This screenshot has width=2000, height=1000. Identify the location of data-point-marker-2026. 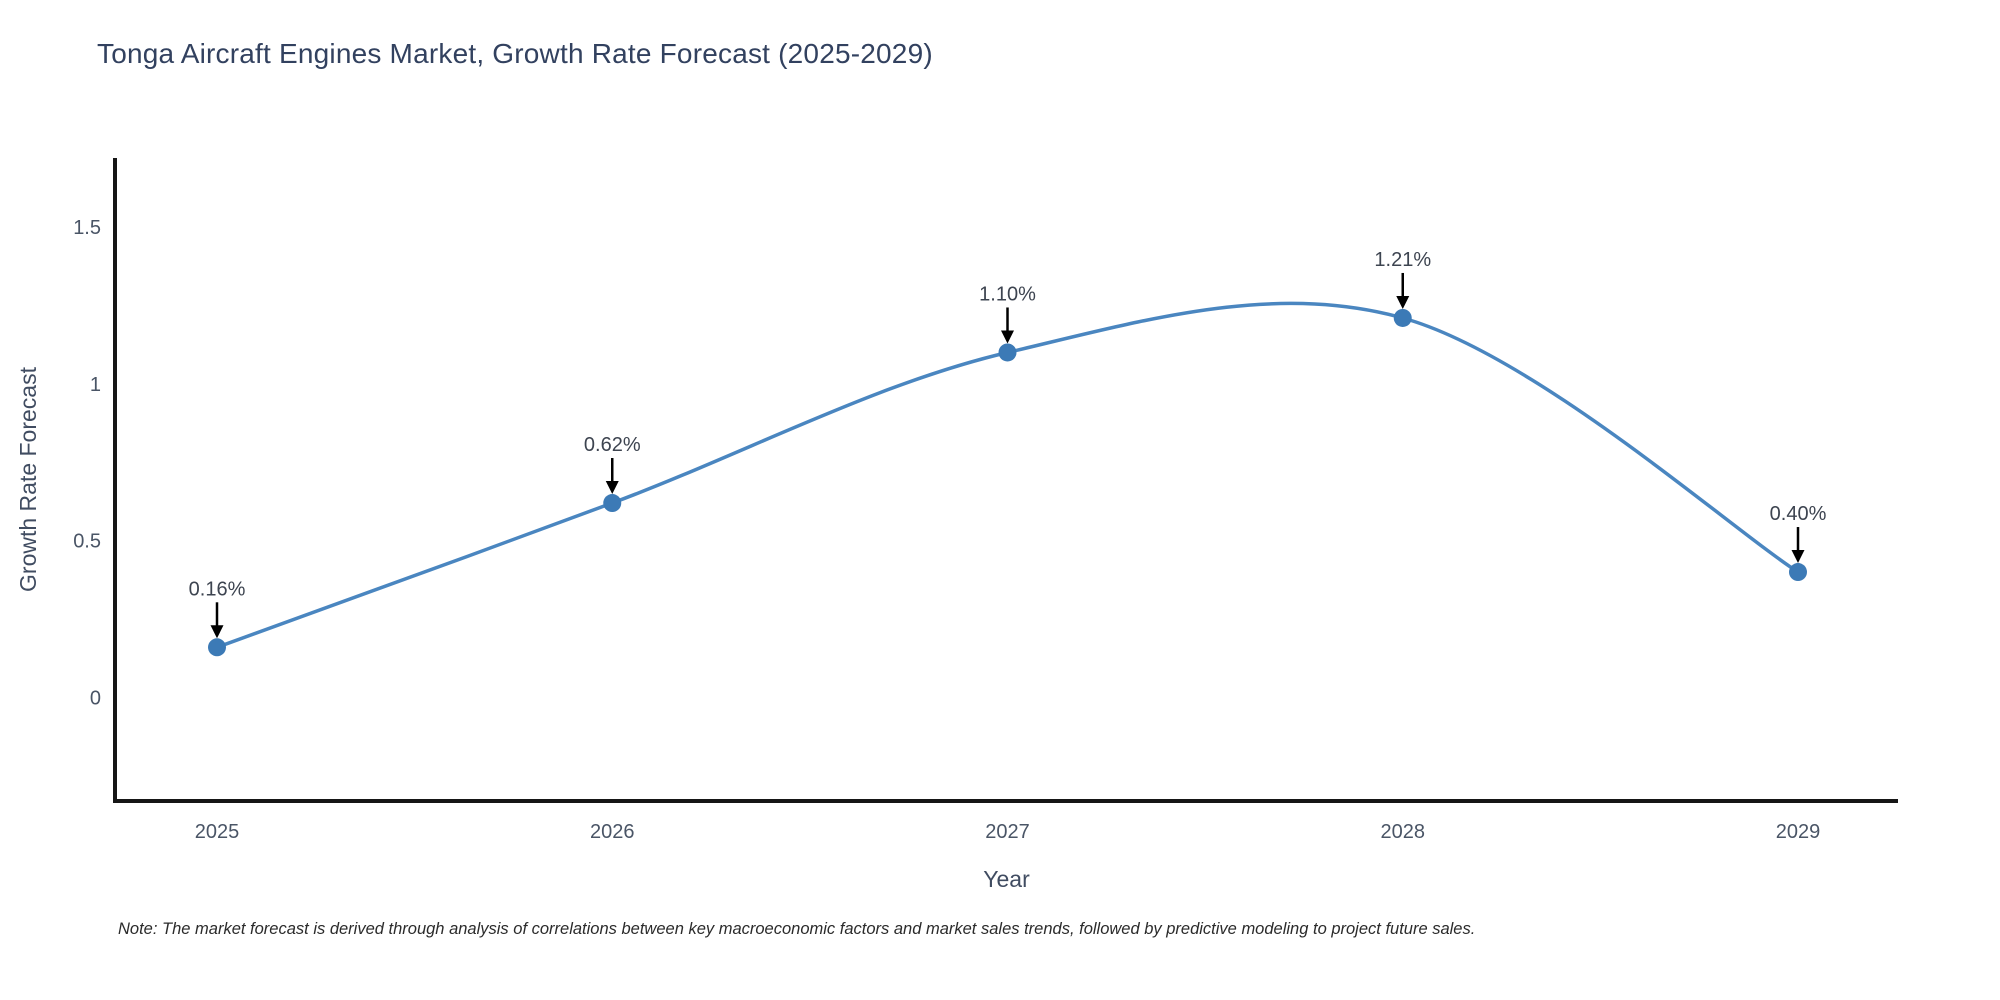
(612, 503).